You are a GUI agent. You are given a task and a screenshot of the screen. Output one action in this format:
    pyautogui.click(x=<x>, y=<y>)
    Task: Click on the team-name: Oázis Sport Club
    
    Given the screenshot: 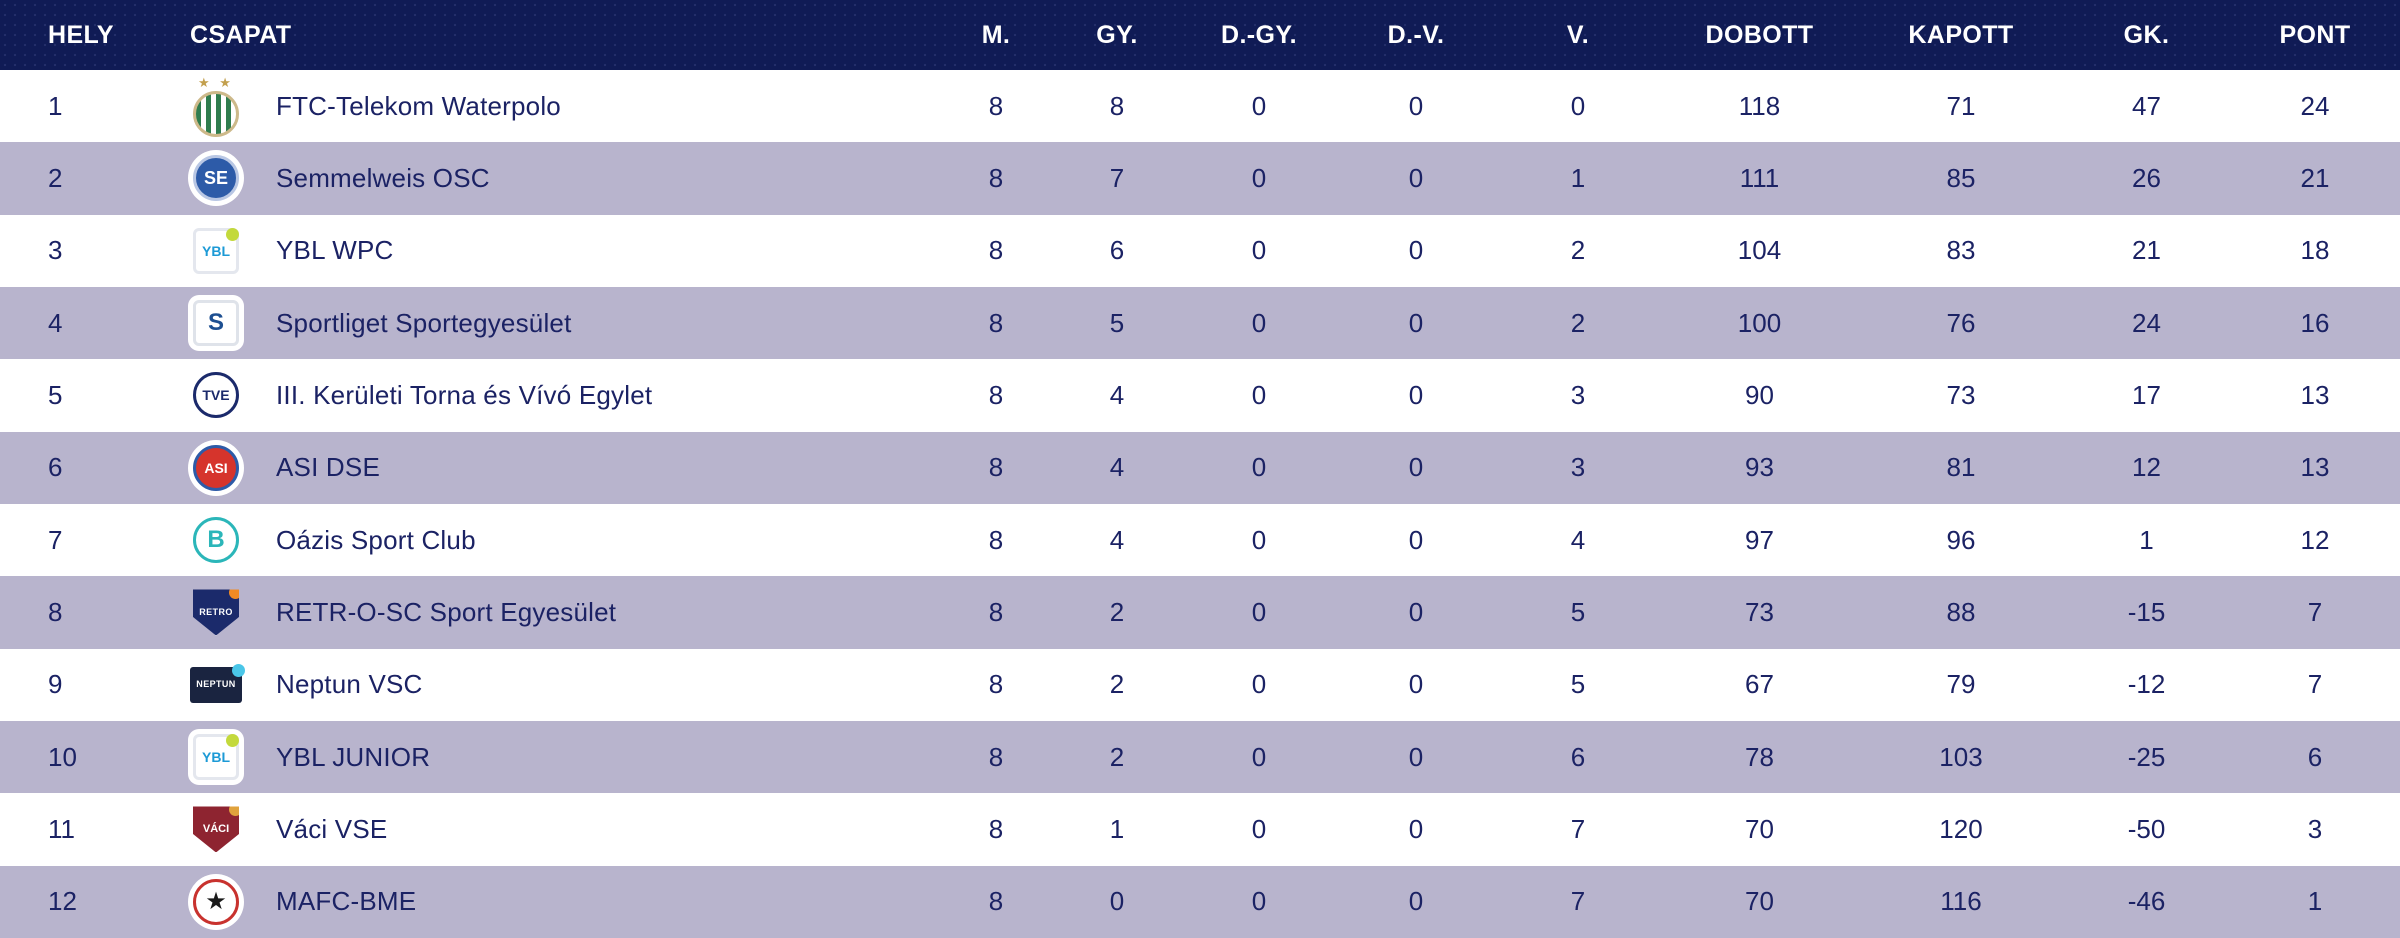 What is the action you would take?
    pyautogui.click(x=376, y=539)
    